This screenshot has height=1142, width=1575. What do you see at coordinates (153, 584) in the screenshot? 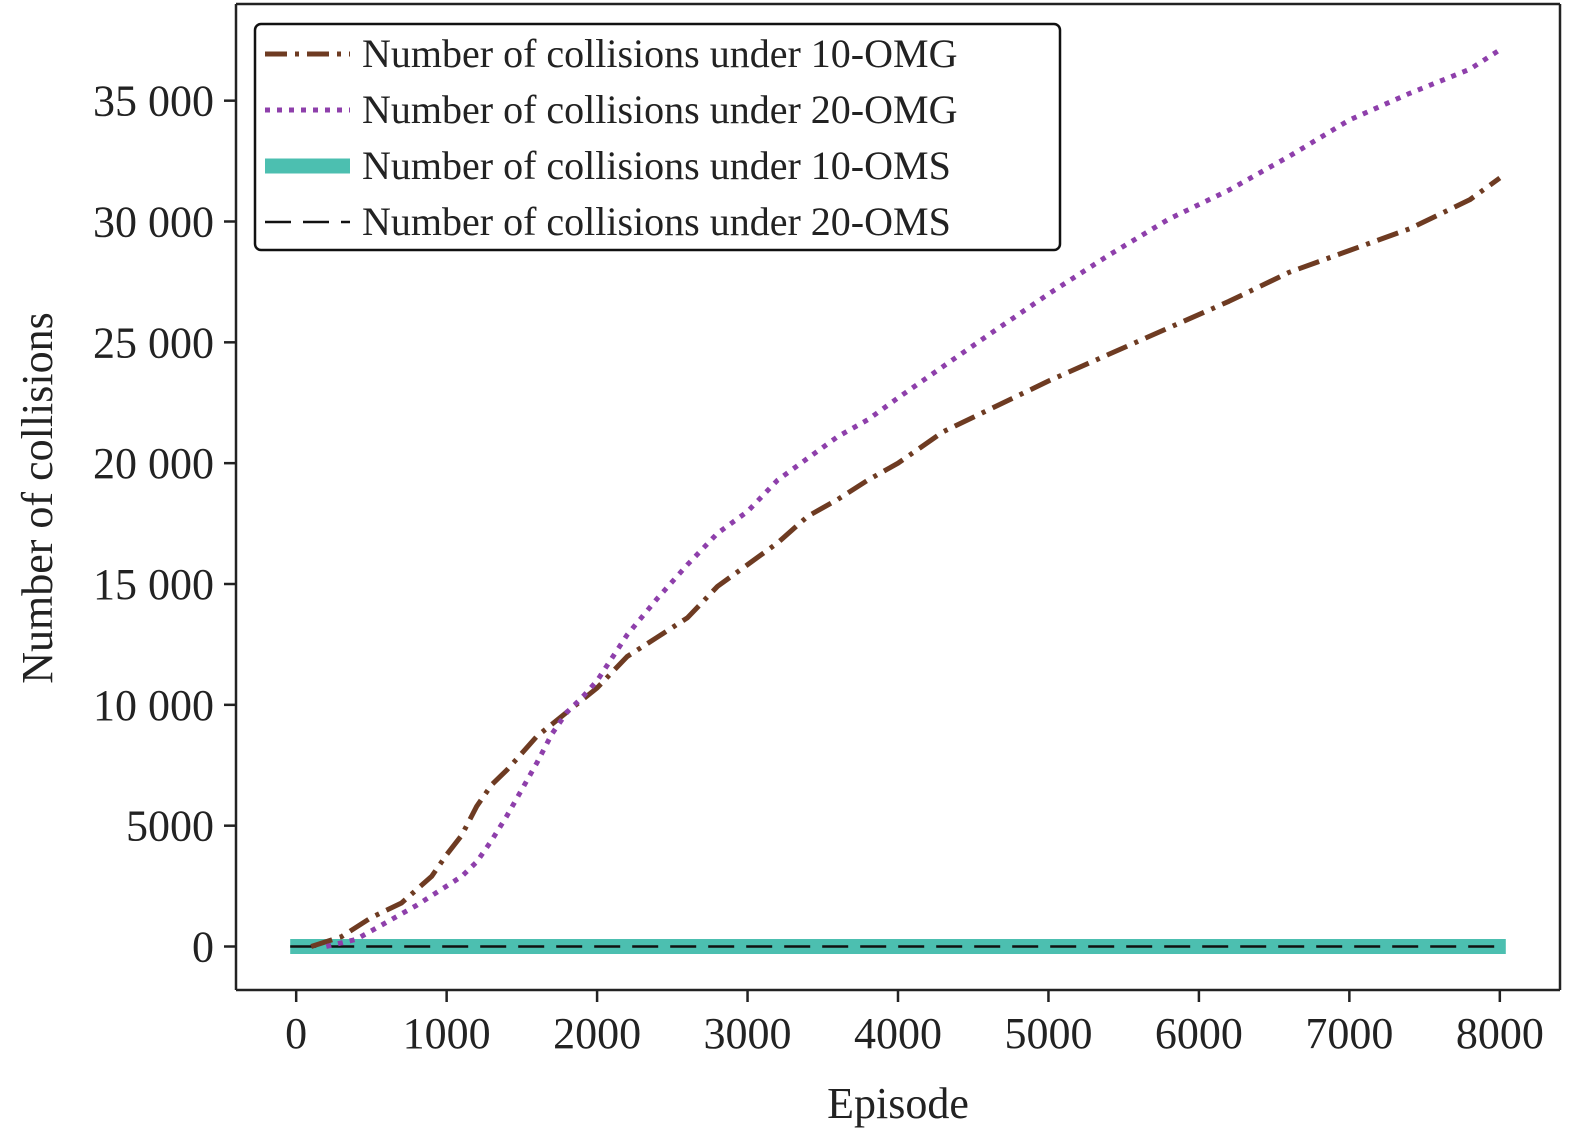
I see `y-tick-label: 15 000` at bounding box center [153, 584].